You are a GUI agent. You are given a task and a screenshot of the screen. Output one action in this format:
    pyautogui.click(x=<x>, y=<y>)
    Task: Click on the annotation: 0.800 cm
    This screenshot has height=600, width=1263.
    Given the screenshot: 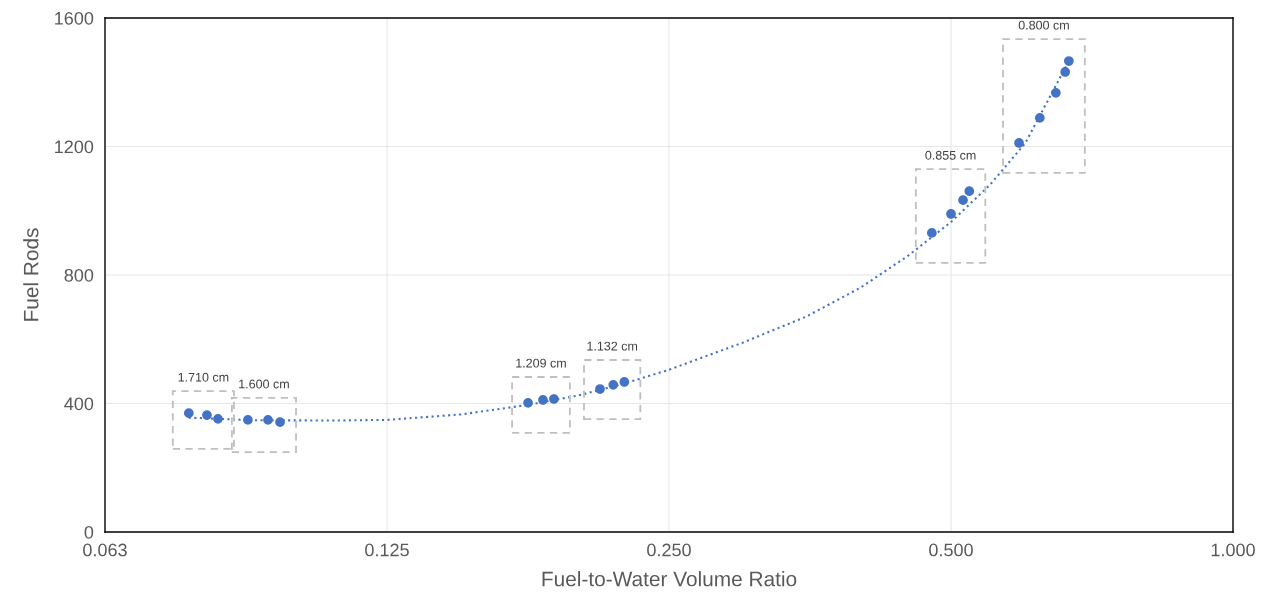 What is the action you would take?
    pyautogui.click(x=1043, y=25)
    